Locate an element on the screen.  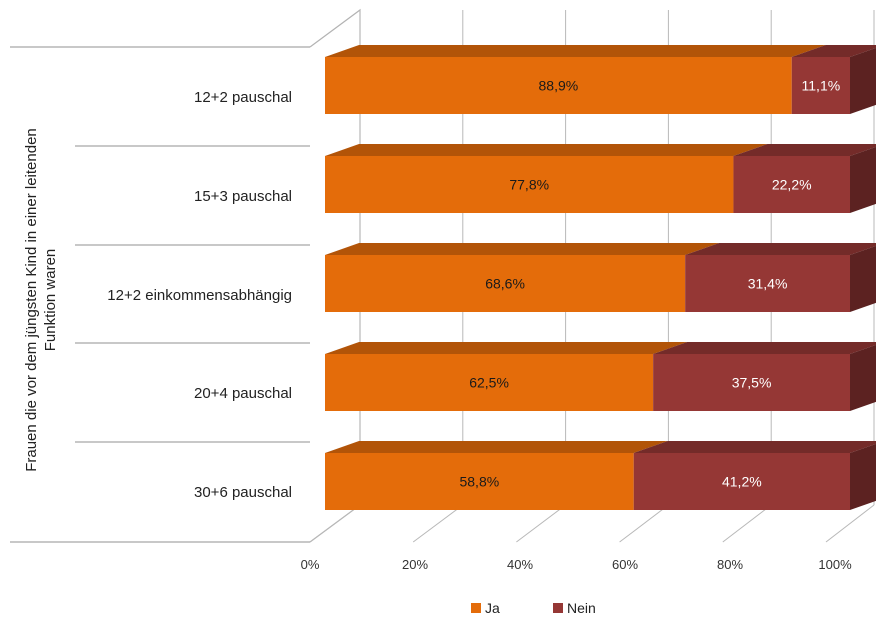
x-tick-labels: 0% 20% 40% 60% 80% 100% is located at coordinates (576, 564).